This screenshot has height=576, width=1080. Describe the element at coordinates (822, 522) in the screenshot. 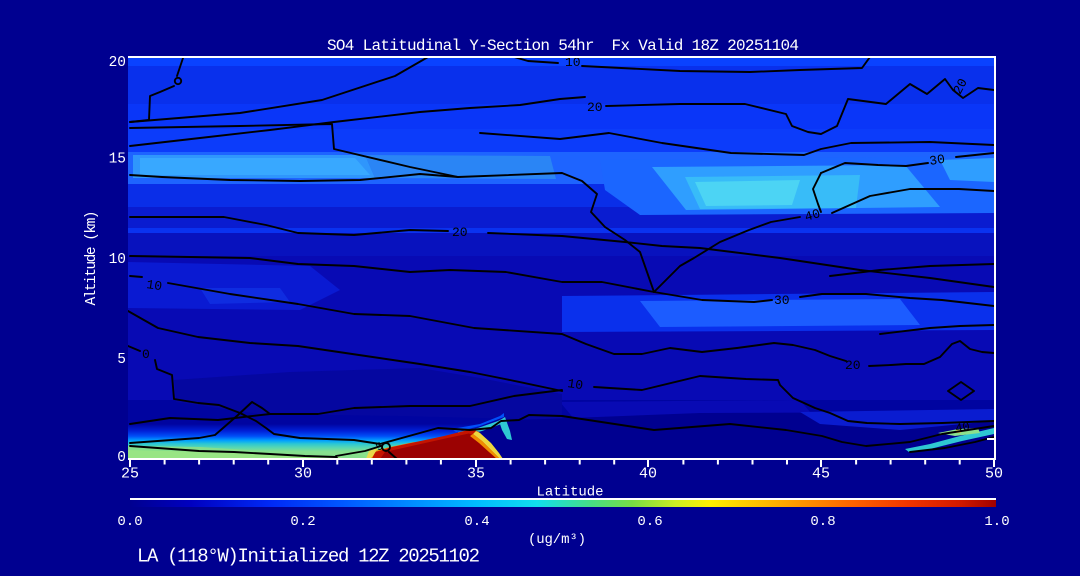

I see `svg-text: 0.8` at that location.